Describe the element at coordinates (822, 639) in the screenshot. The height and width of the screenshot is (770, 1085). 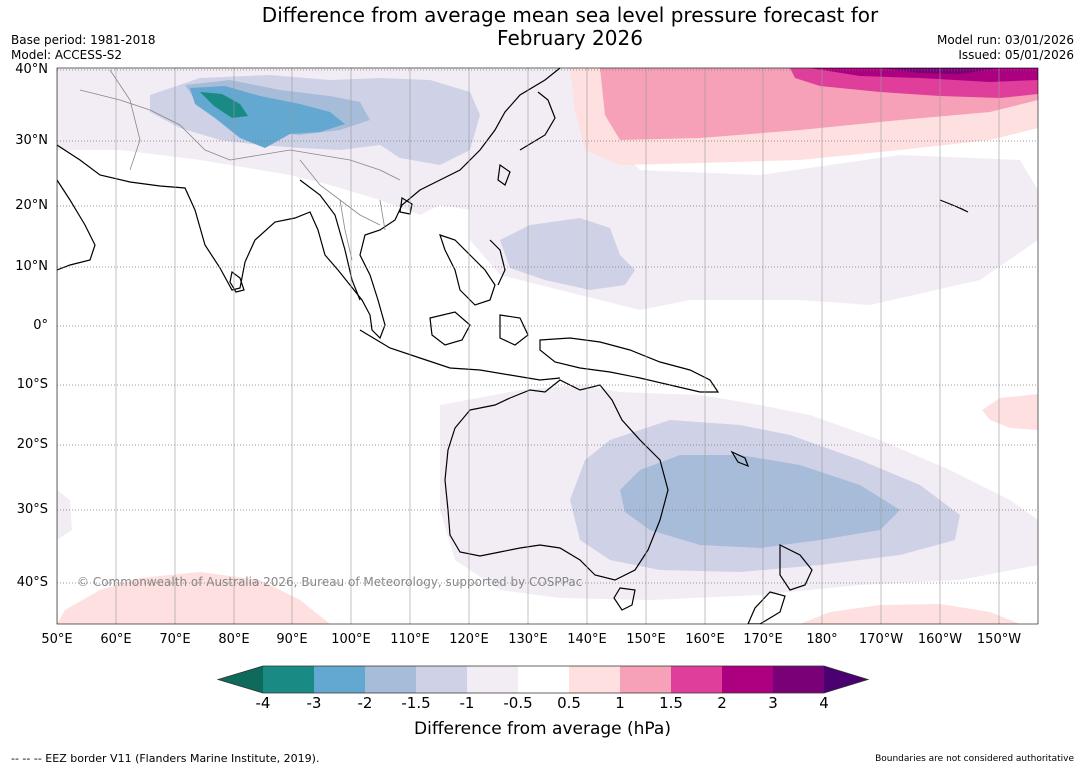
I see `lon-label: 180°` at that location.